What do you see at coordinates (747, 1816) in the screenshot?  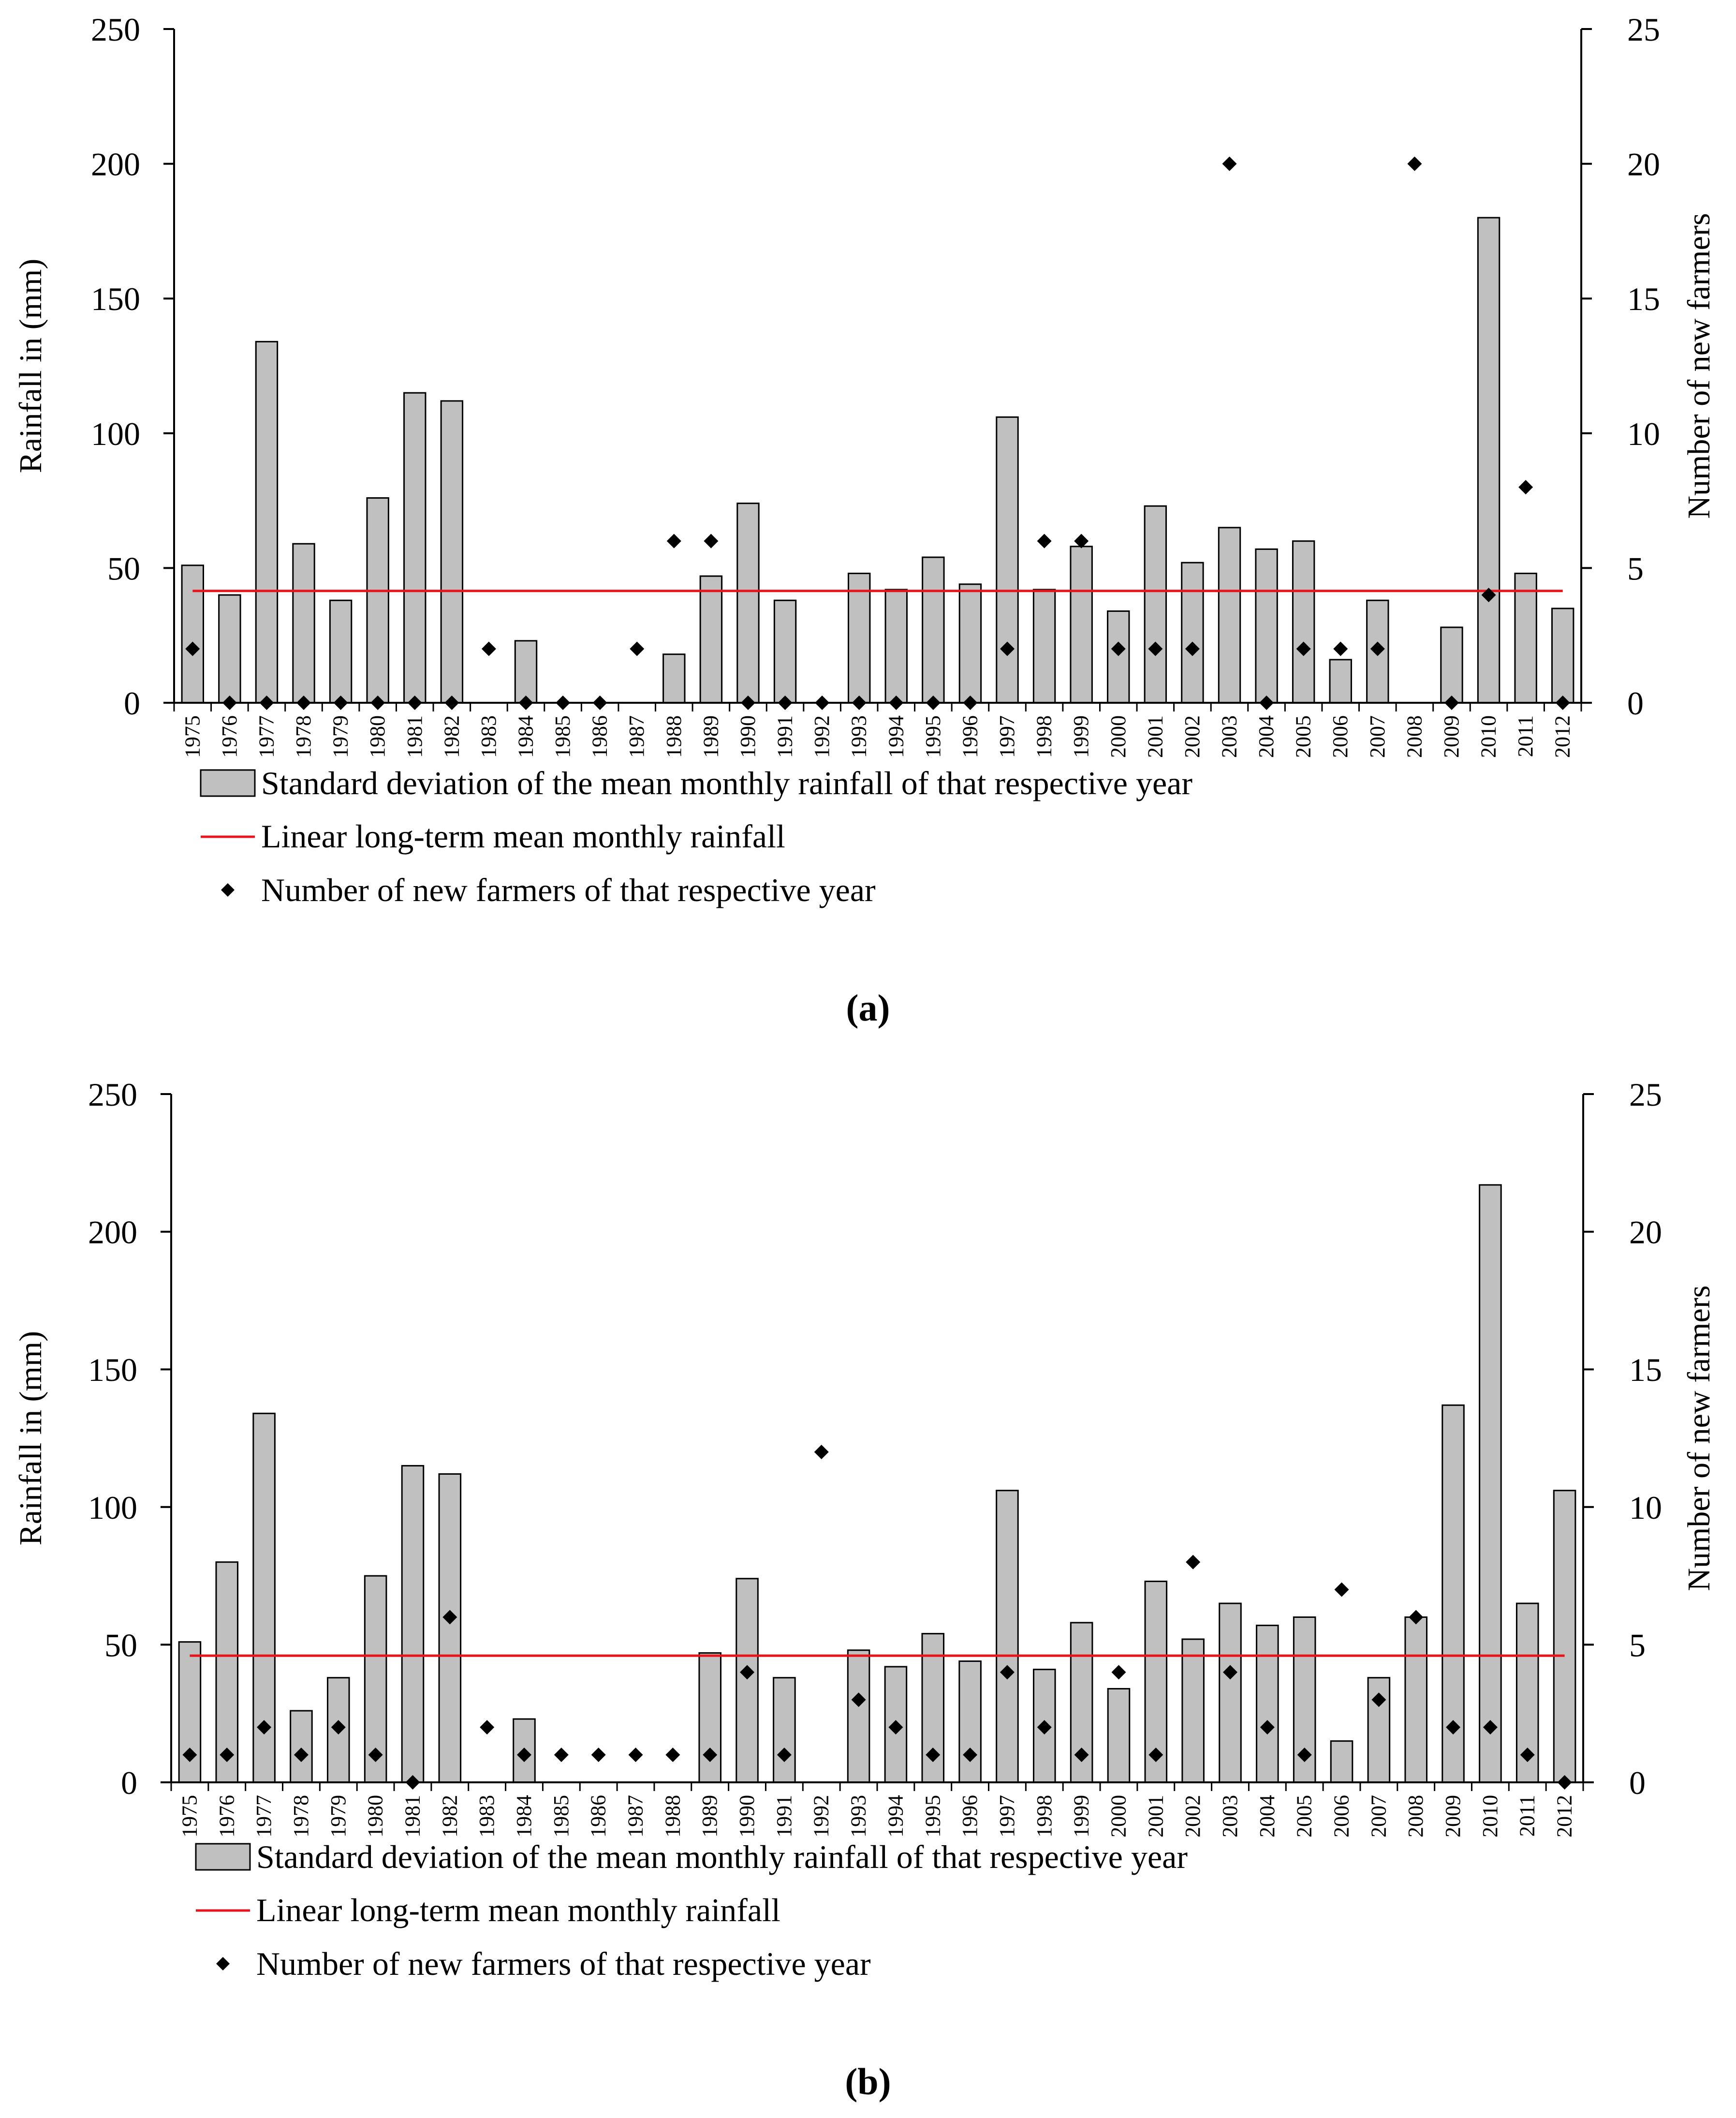 I see `x-tick-label-1990: 1990` at bounding box center [747, 1816].